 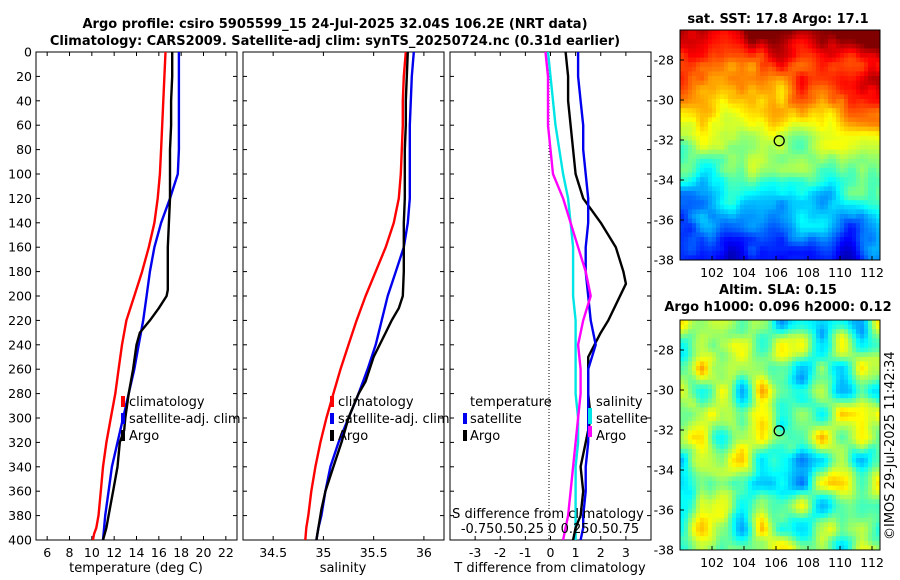 I want to click on x-tick-label: 8, so click(x=70, y=552).